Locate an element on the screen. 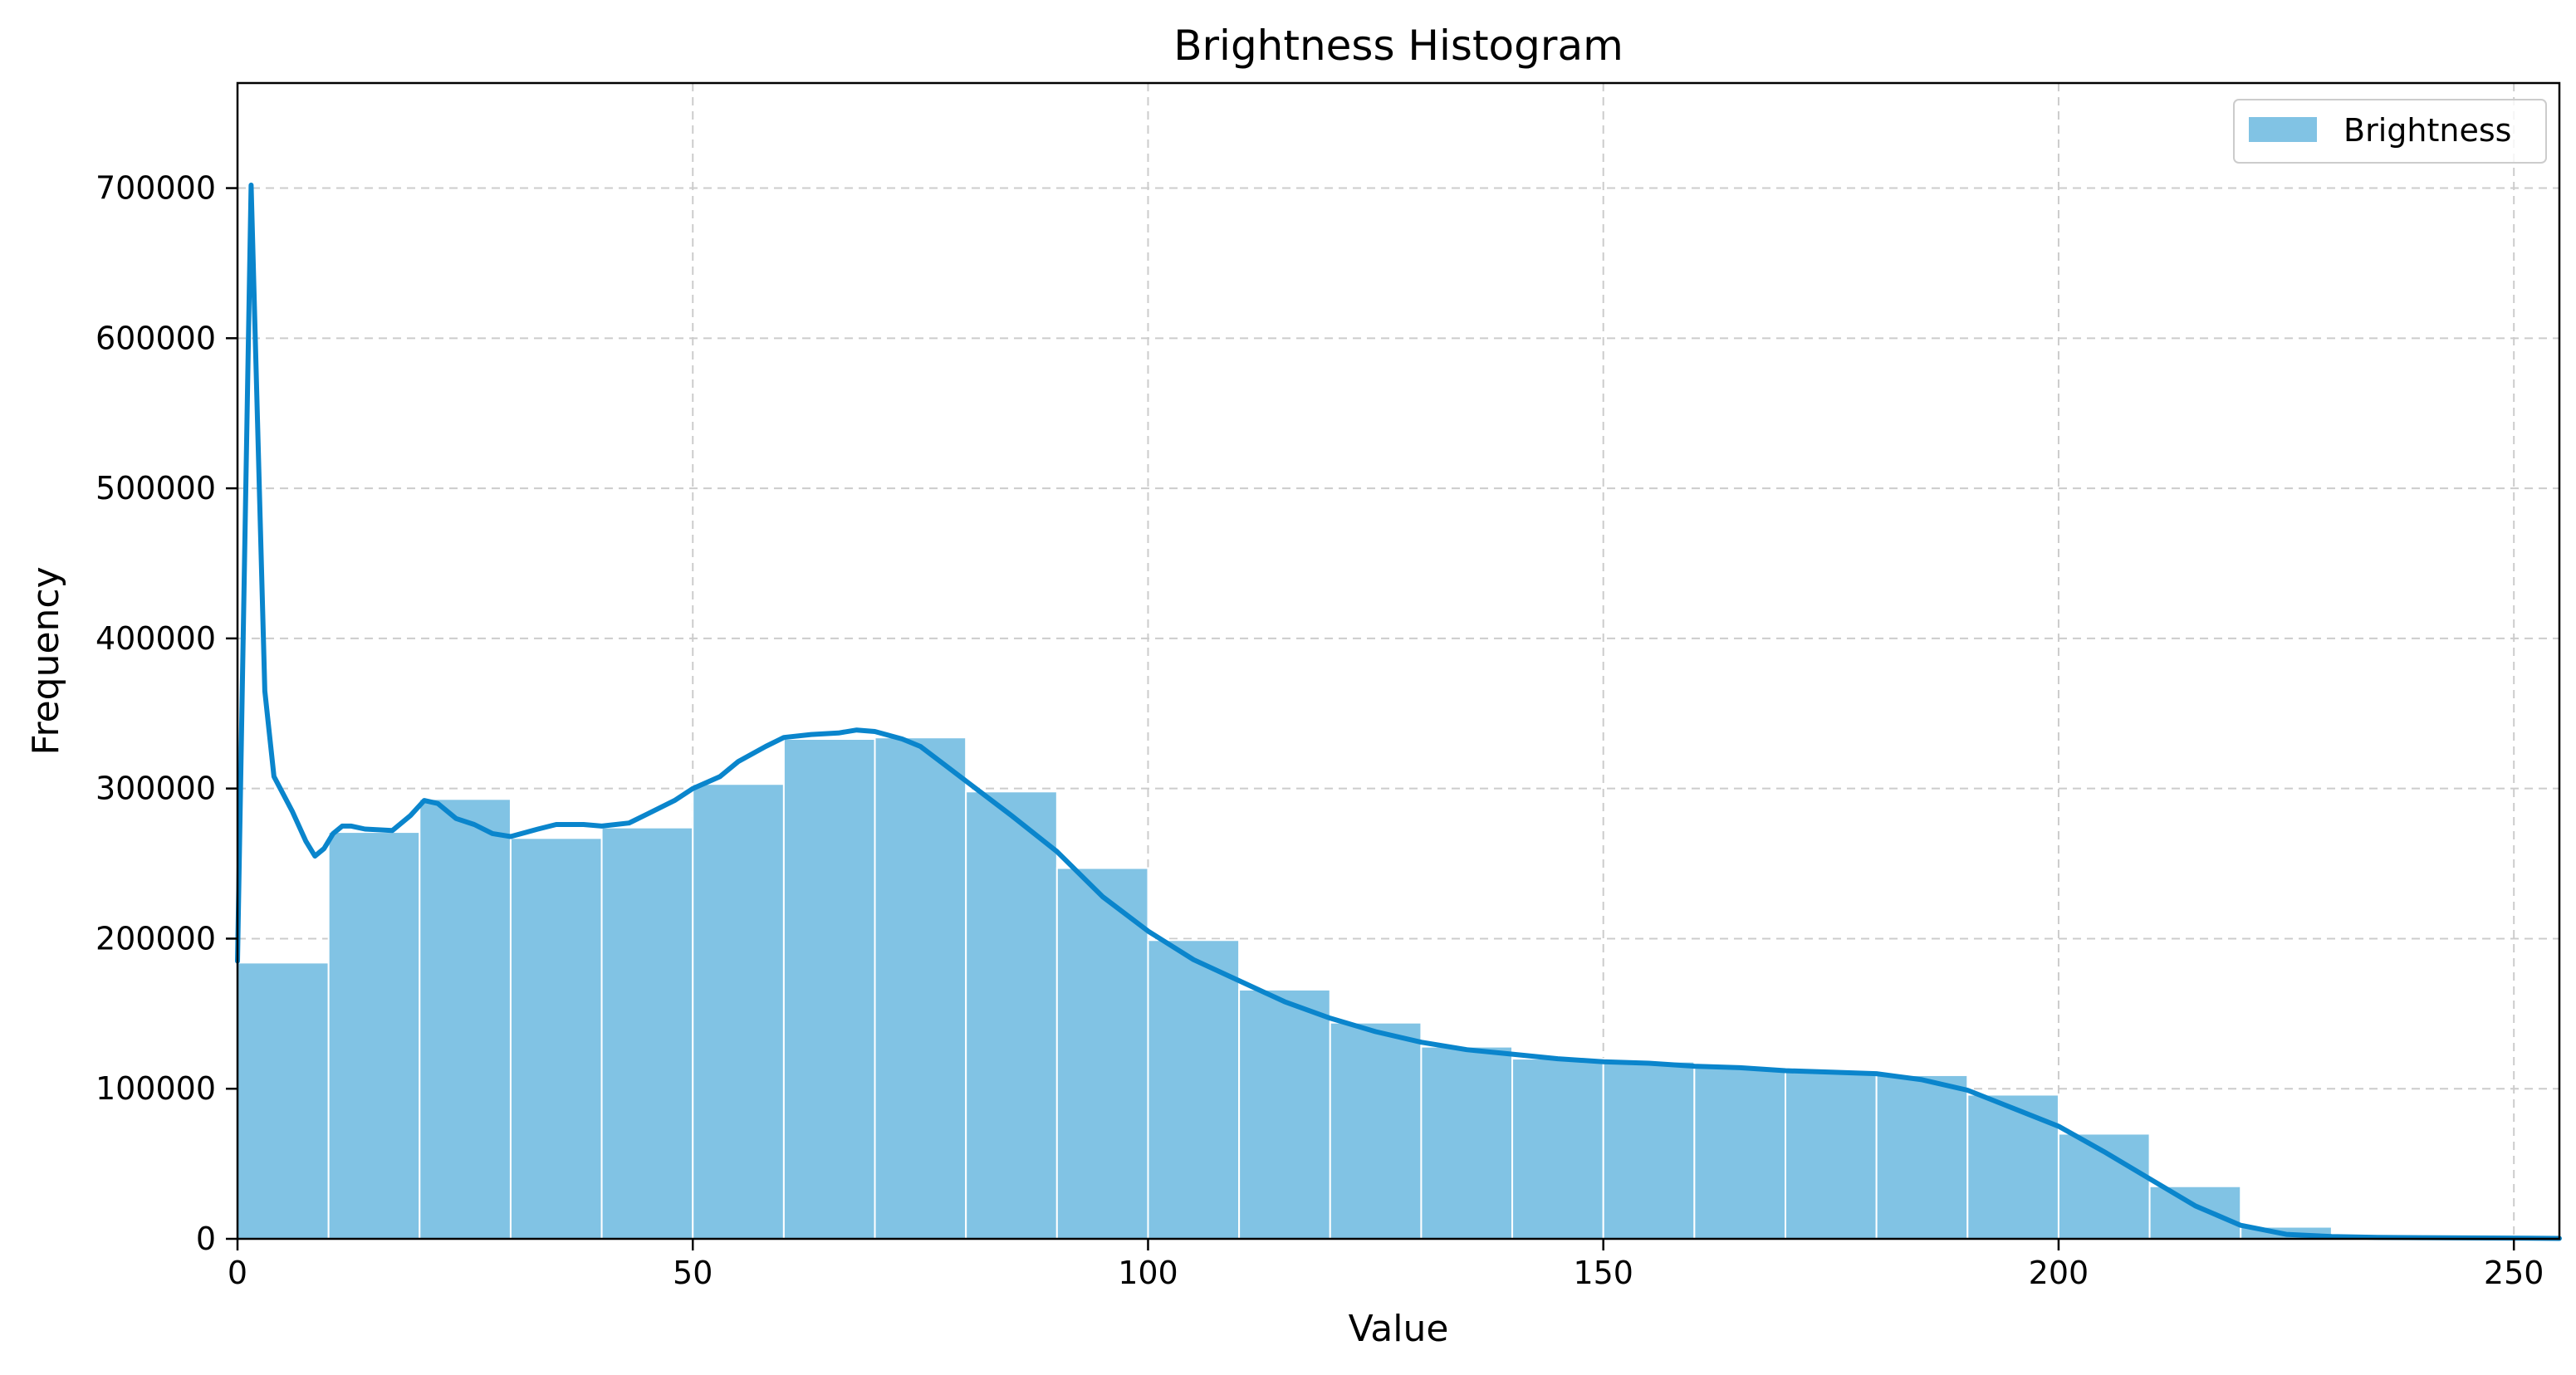 This screenshot has width=2576, height=1375. legend-swatch-brightness is located at coordinates (2283, 129).